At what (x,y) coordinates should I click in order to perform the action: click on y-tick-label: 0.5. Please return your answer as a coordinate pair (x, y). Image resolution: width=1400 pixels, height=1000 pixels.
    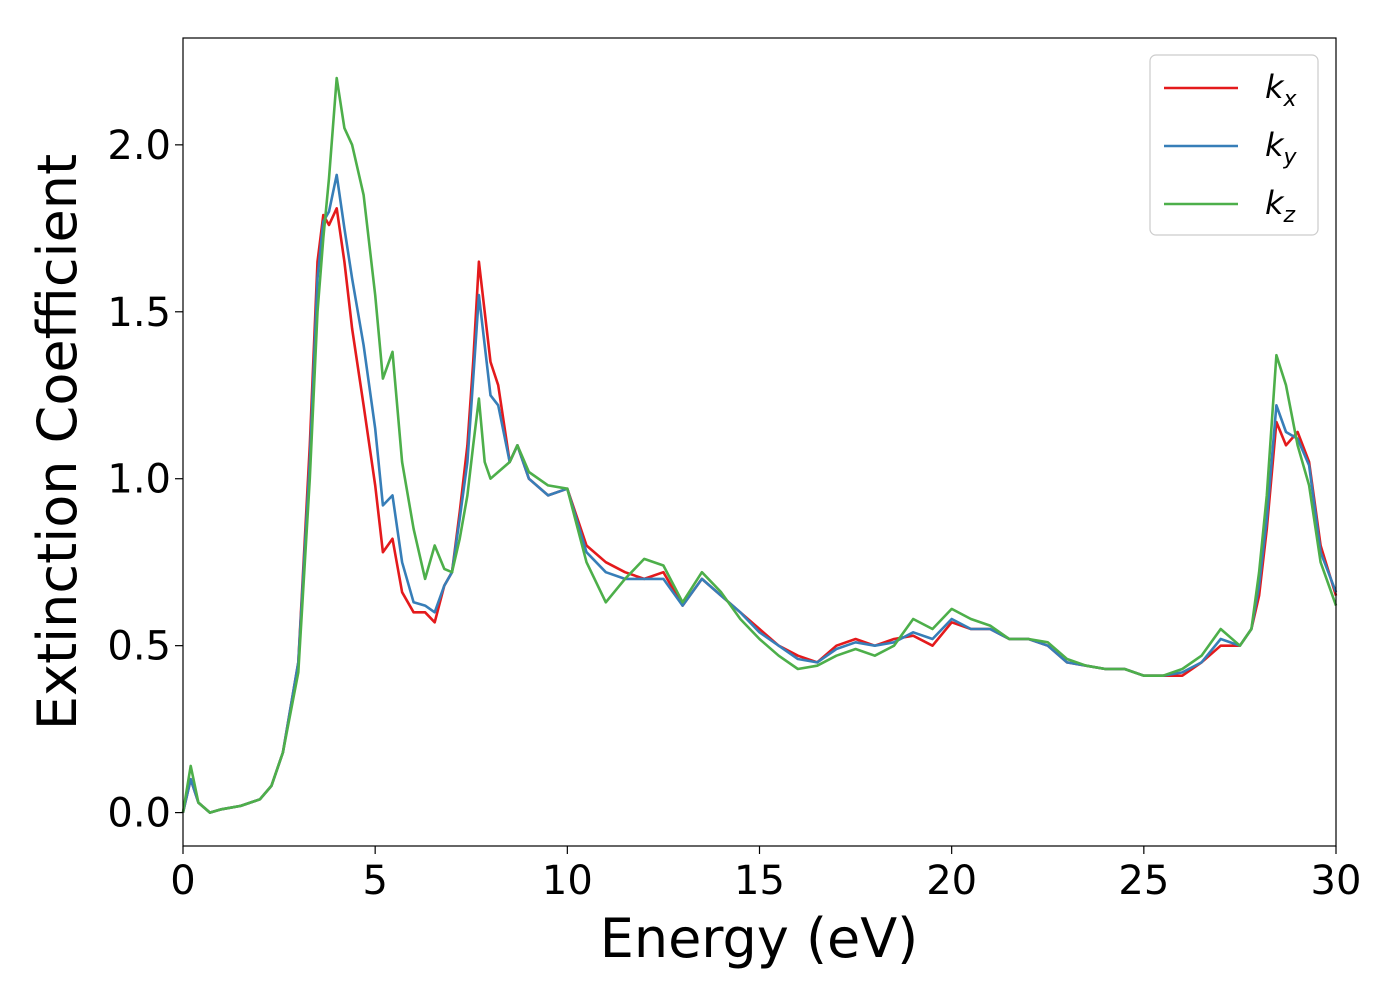
    Looking at the image, I should click on (139, 647).